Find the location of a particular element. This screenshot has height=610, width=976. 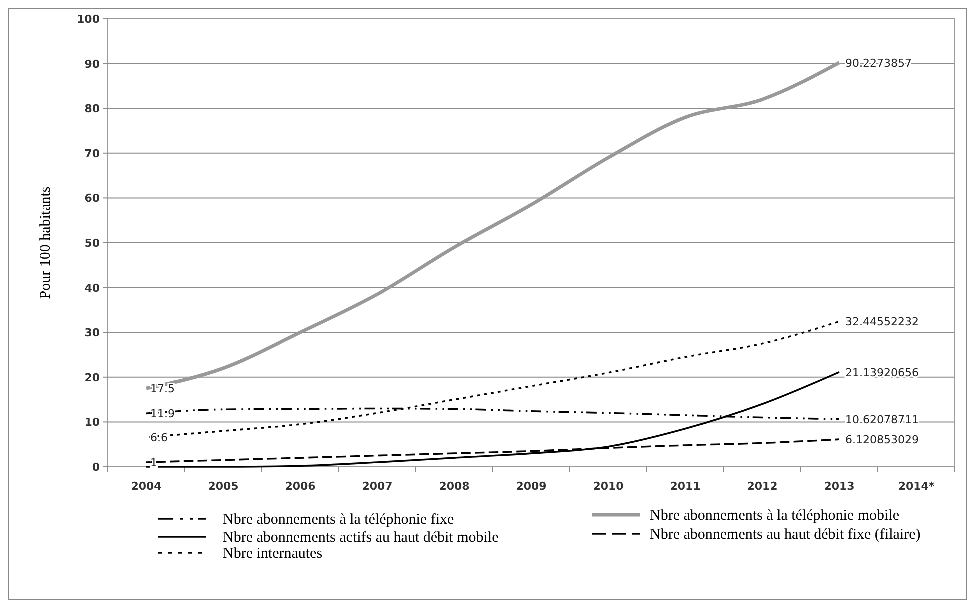

x-tick-label: 2014* is located at coordinates (916, 486).